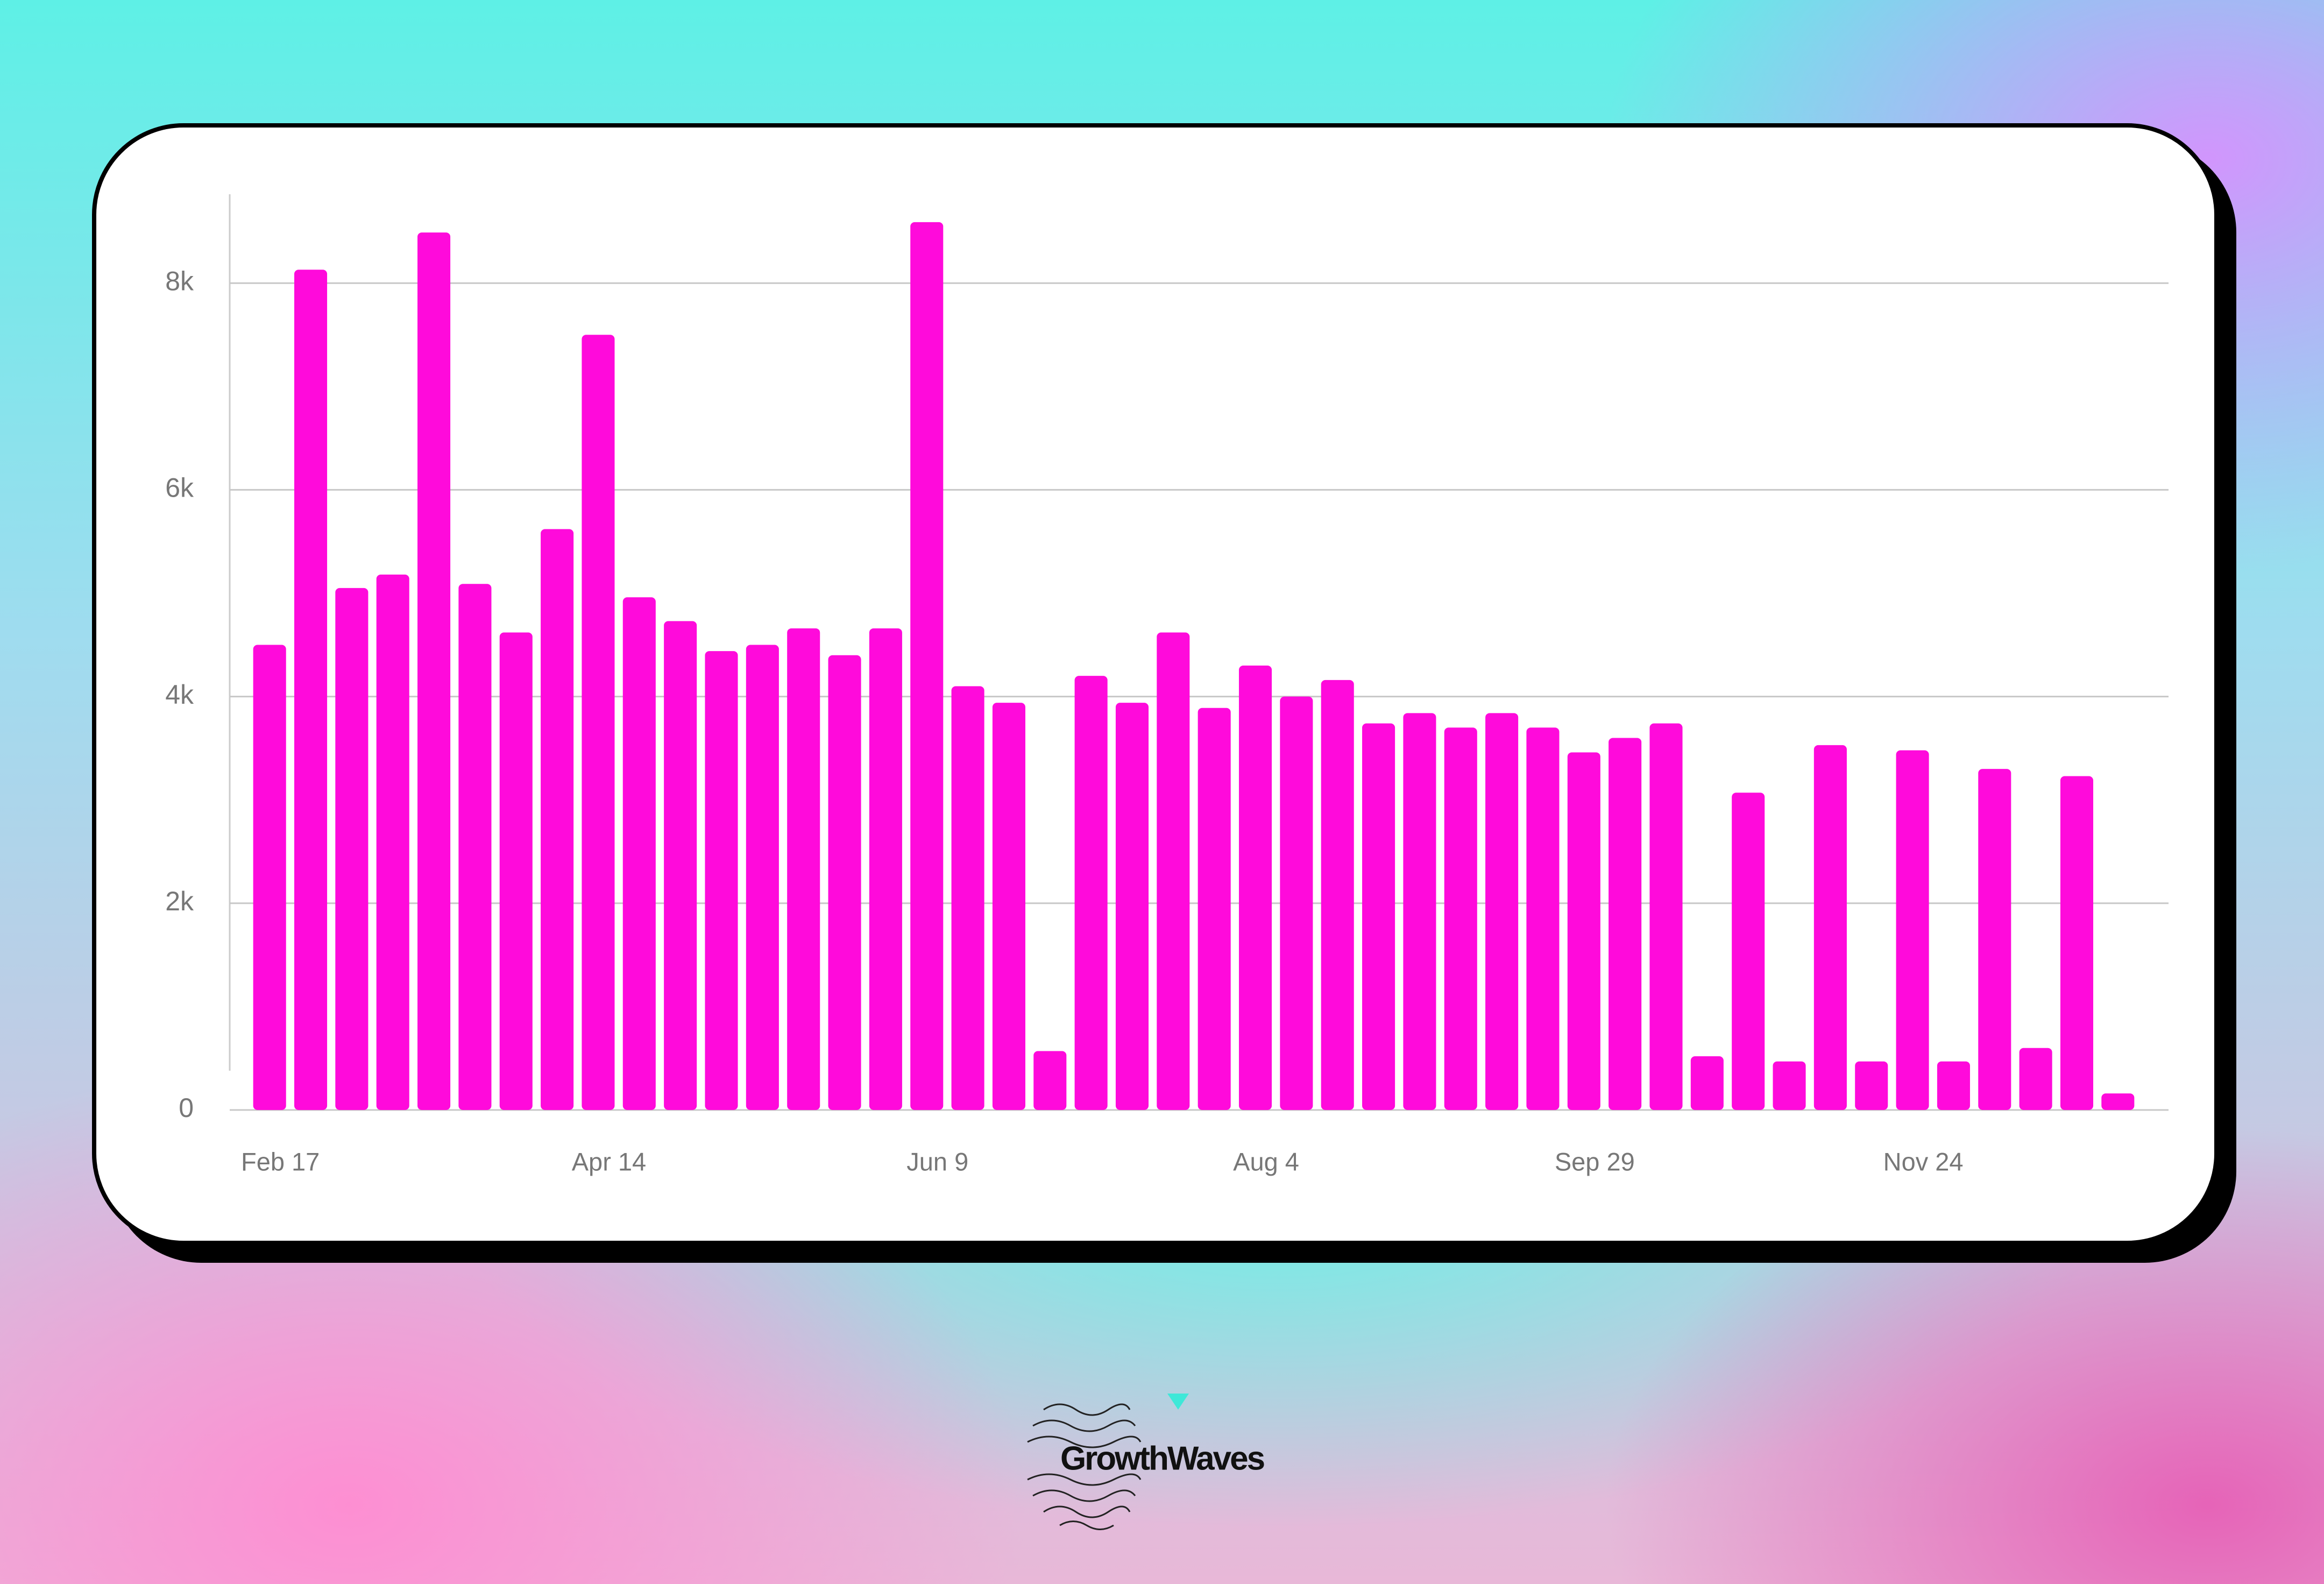 This screenshot has height=1584, width=2324. I want to click on y-tick-label: 8k, so click(179, 281).